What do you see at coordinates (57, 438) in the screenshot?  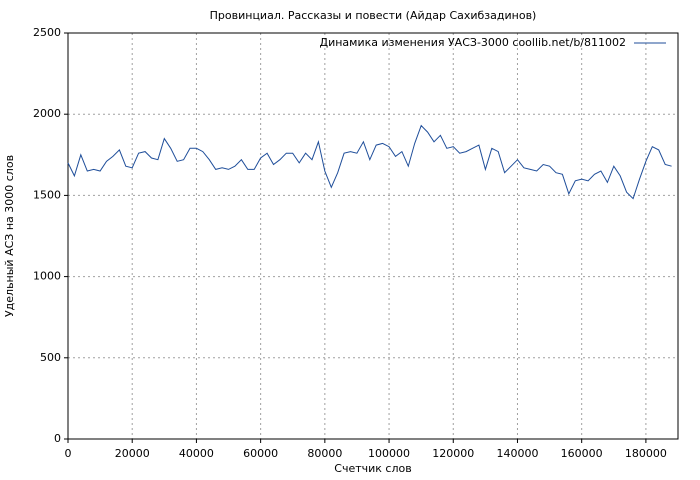 I see `y-tick-label: 0` at bounding box center [57, 438].